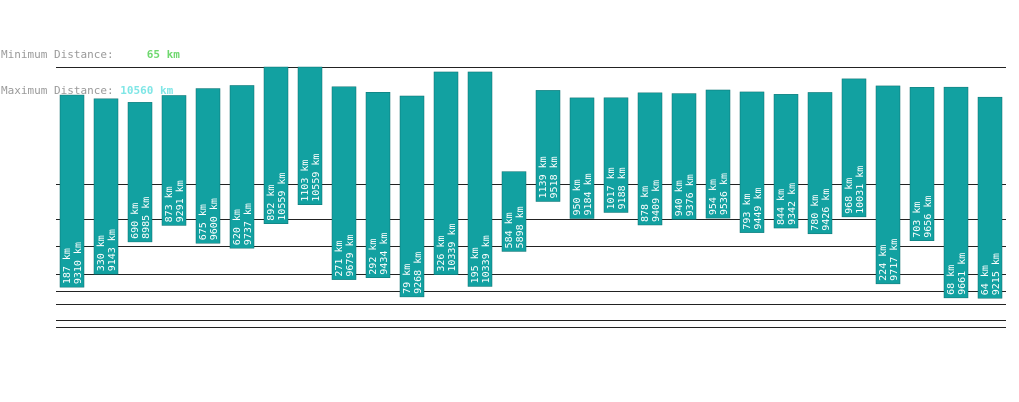 This screenshot has width=1019, height=402. I want to click on bar-min-label: 1017 km, so click(611, 188).